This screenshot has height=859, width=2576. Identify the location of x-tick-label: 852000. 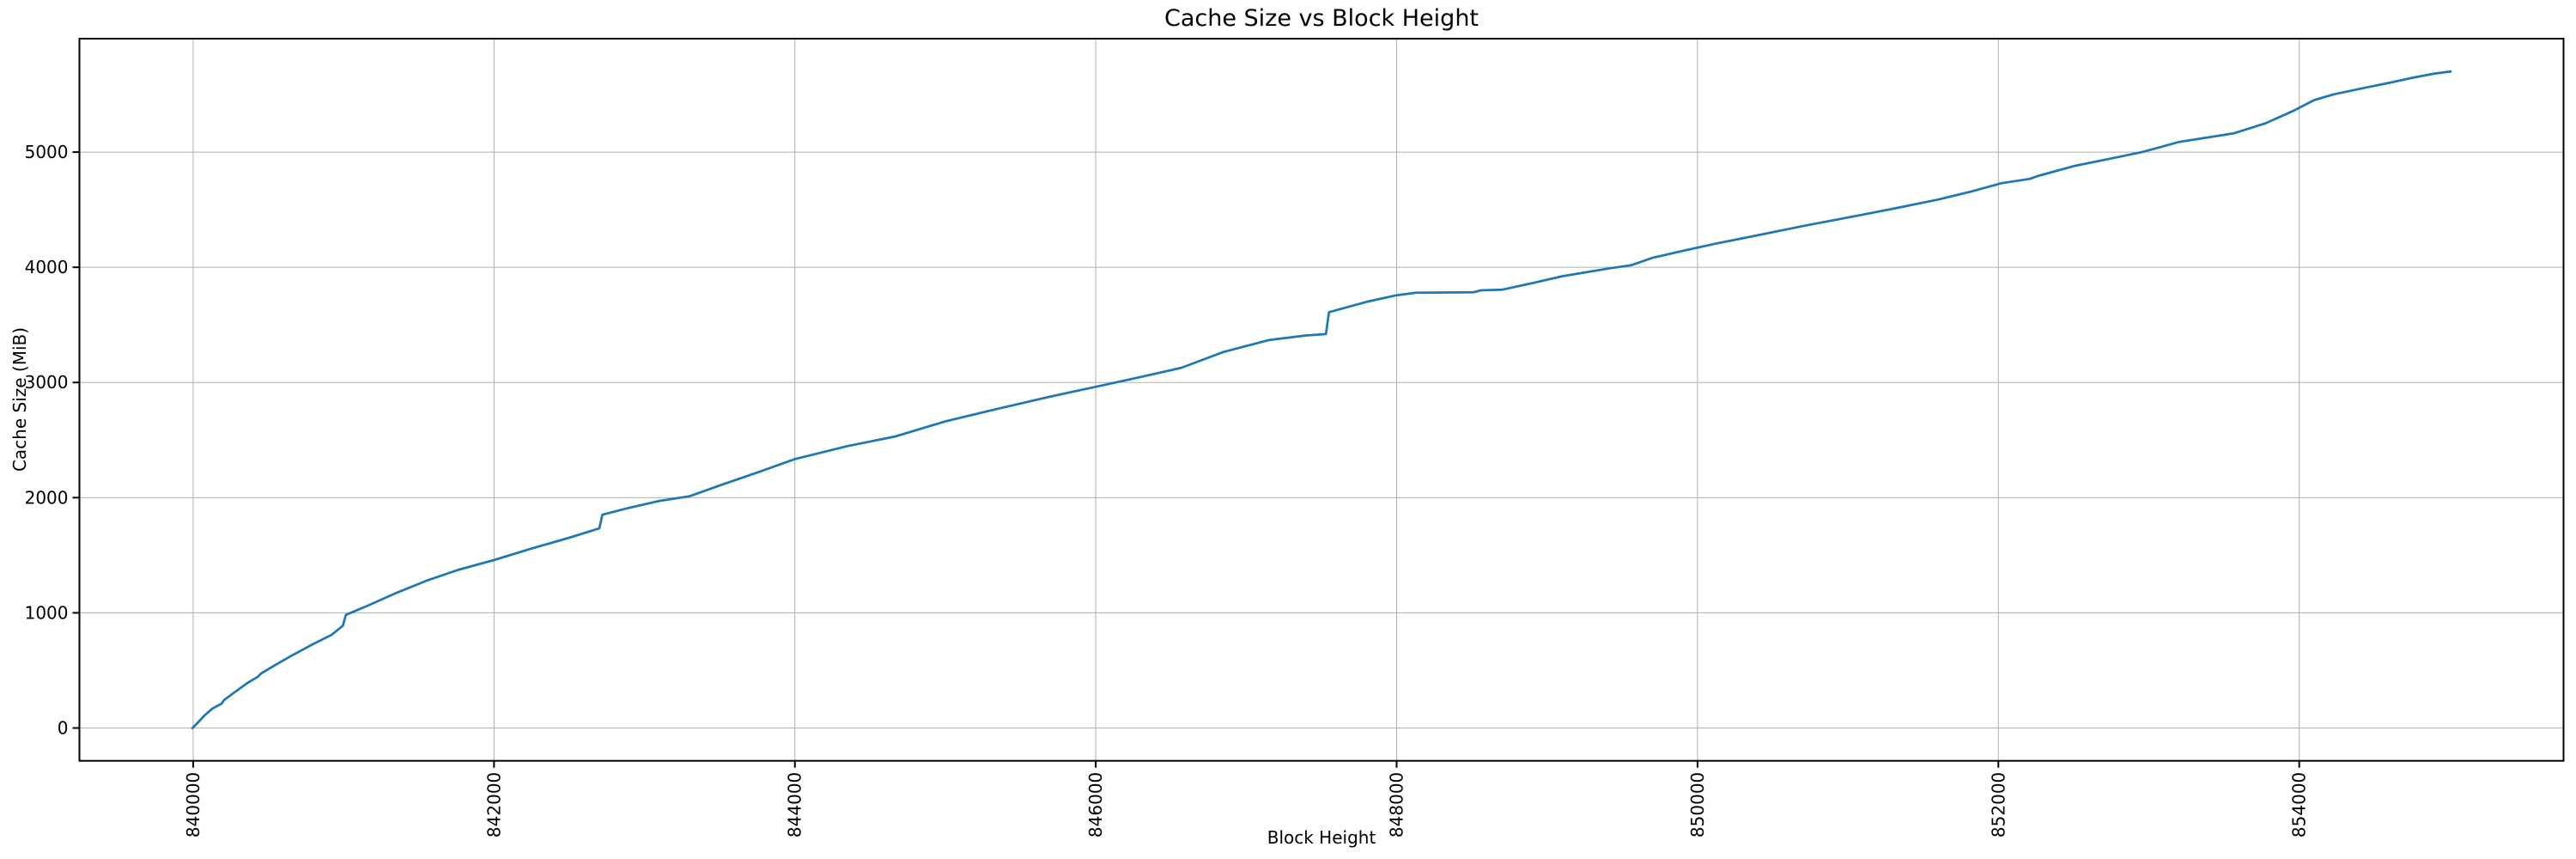
(1998, 805).